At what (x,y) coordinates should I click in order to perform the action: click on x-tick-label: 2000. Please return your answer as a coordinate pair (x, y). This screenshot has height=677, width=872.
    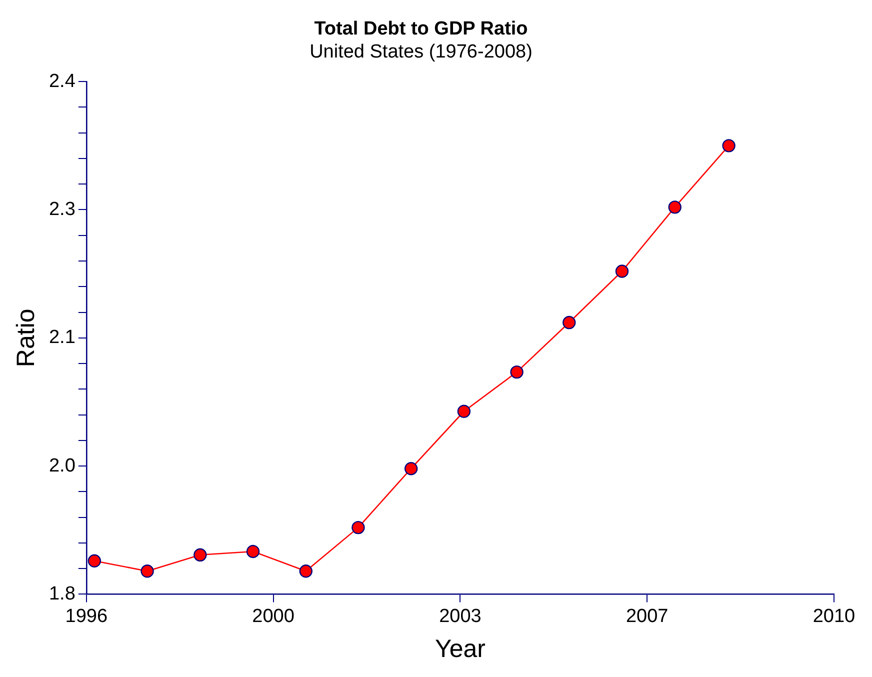
    Looking at the image, I should click on (273, 616).